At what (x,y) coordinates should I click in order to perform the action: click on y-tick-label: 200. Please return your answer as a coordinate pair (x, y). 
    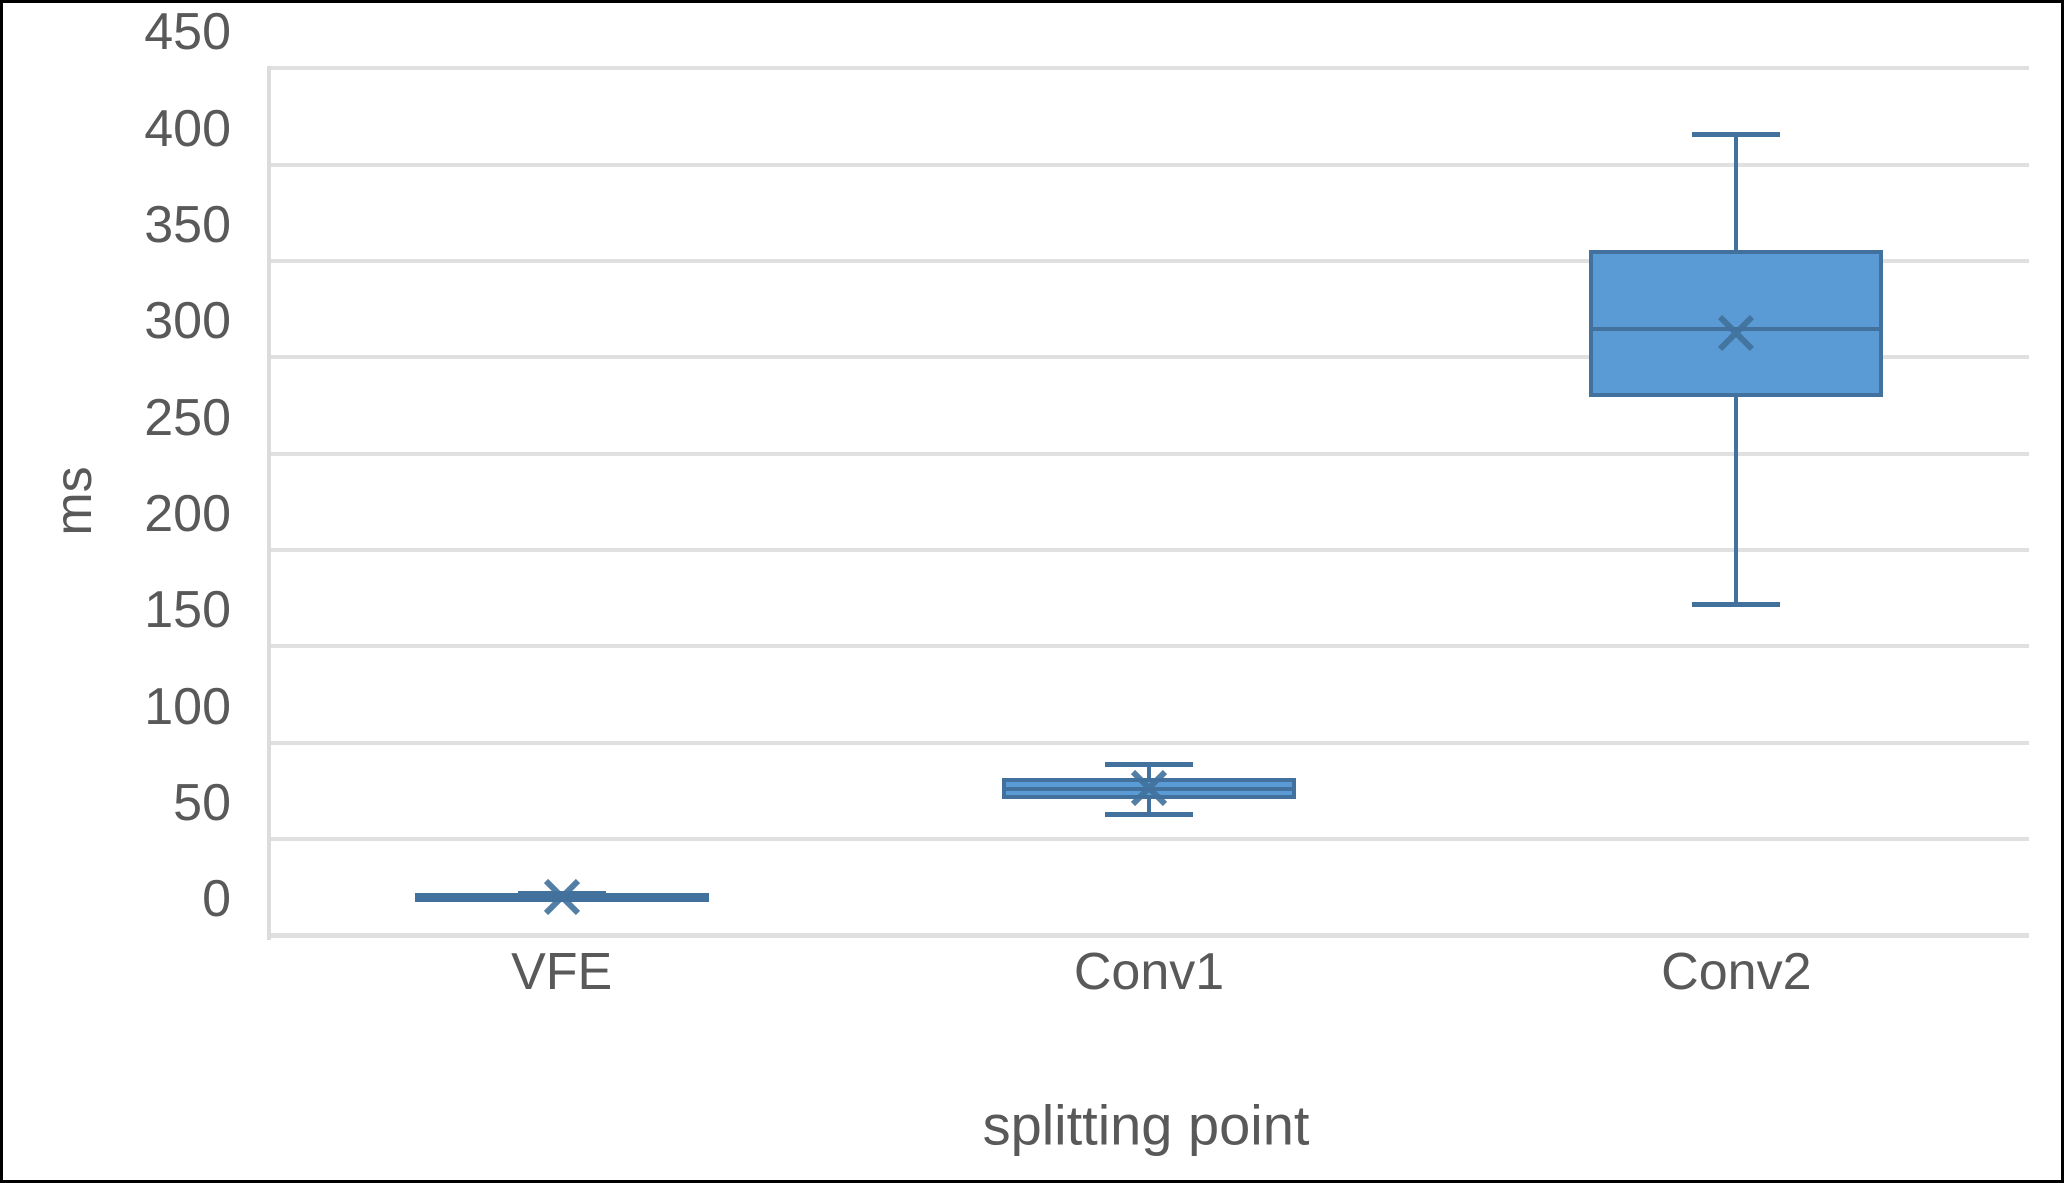
    Looking at the image, I should click on (187, 513).